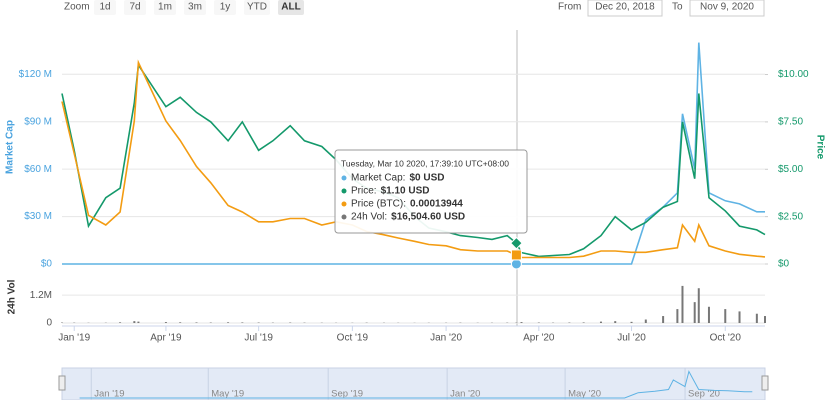  Describe the element at coordinates (726, 338) in the screenshot. I see `x-tick-label: Oct '20` at that location.